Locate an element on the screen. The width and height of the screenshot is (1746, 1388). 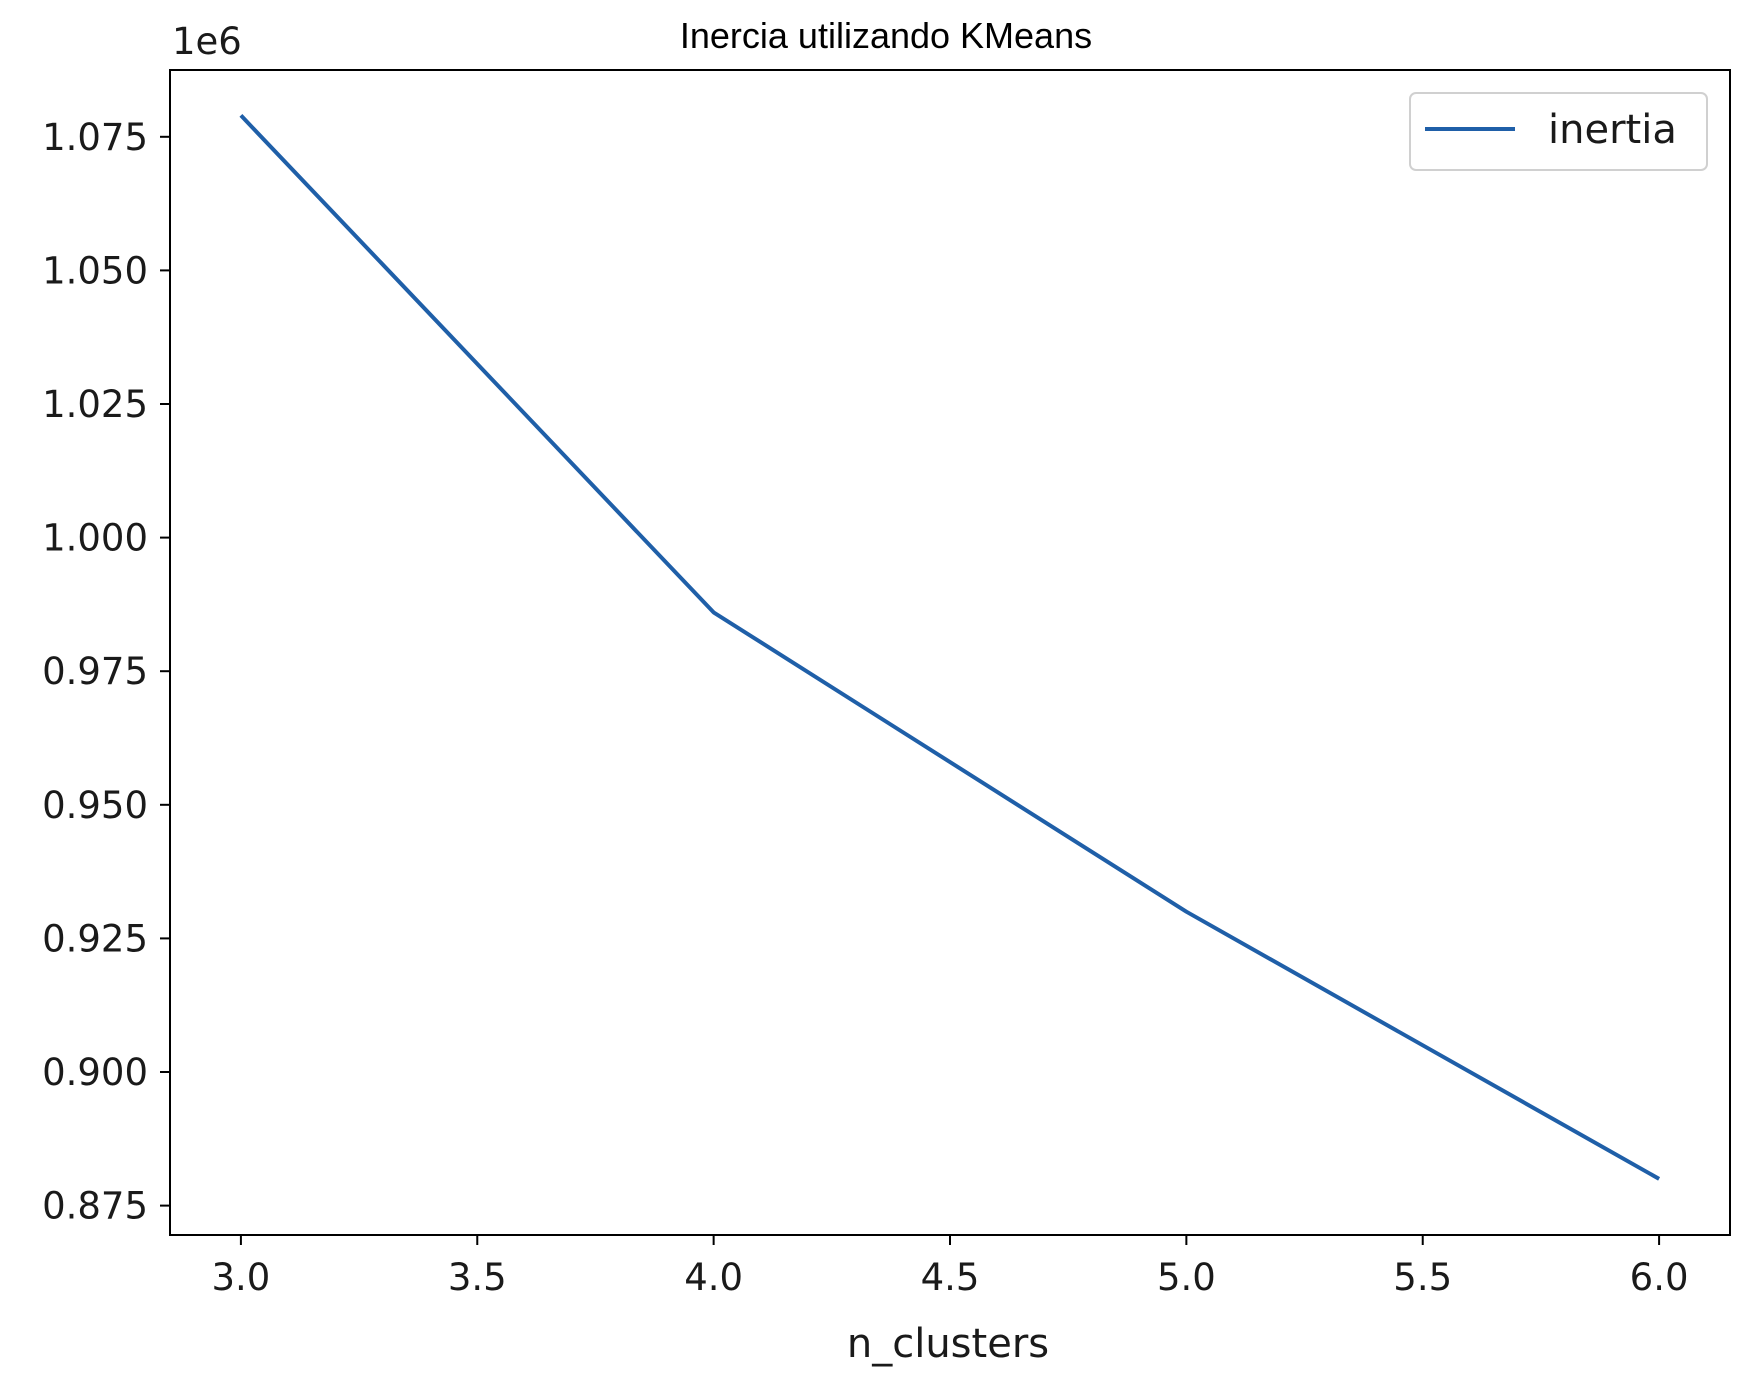
chart-title: Inercia utilizando KMeans is located at coordinates (886, 35).